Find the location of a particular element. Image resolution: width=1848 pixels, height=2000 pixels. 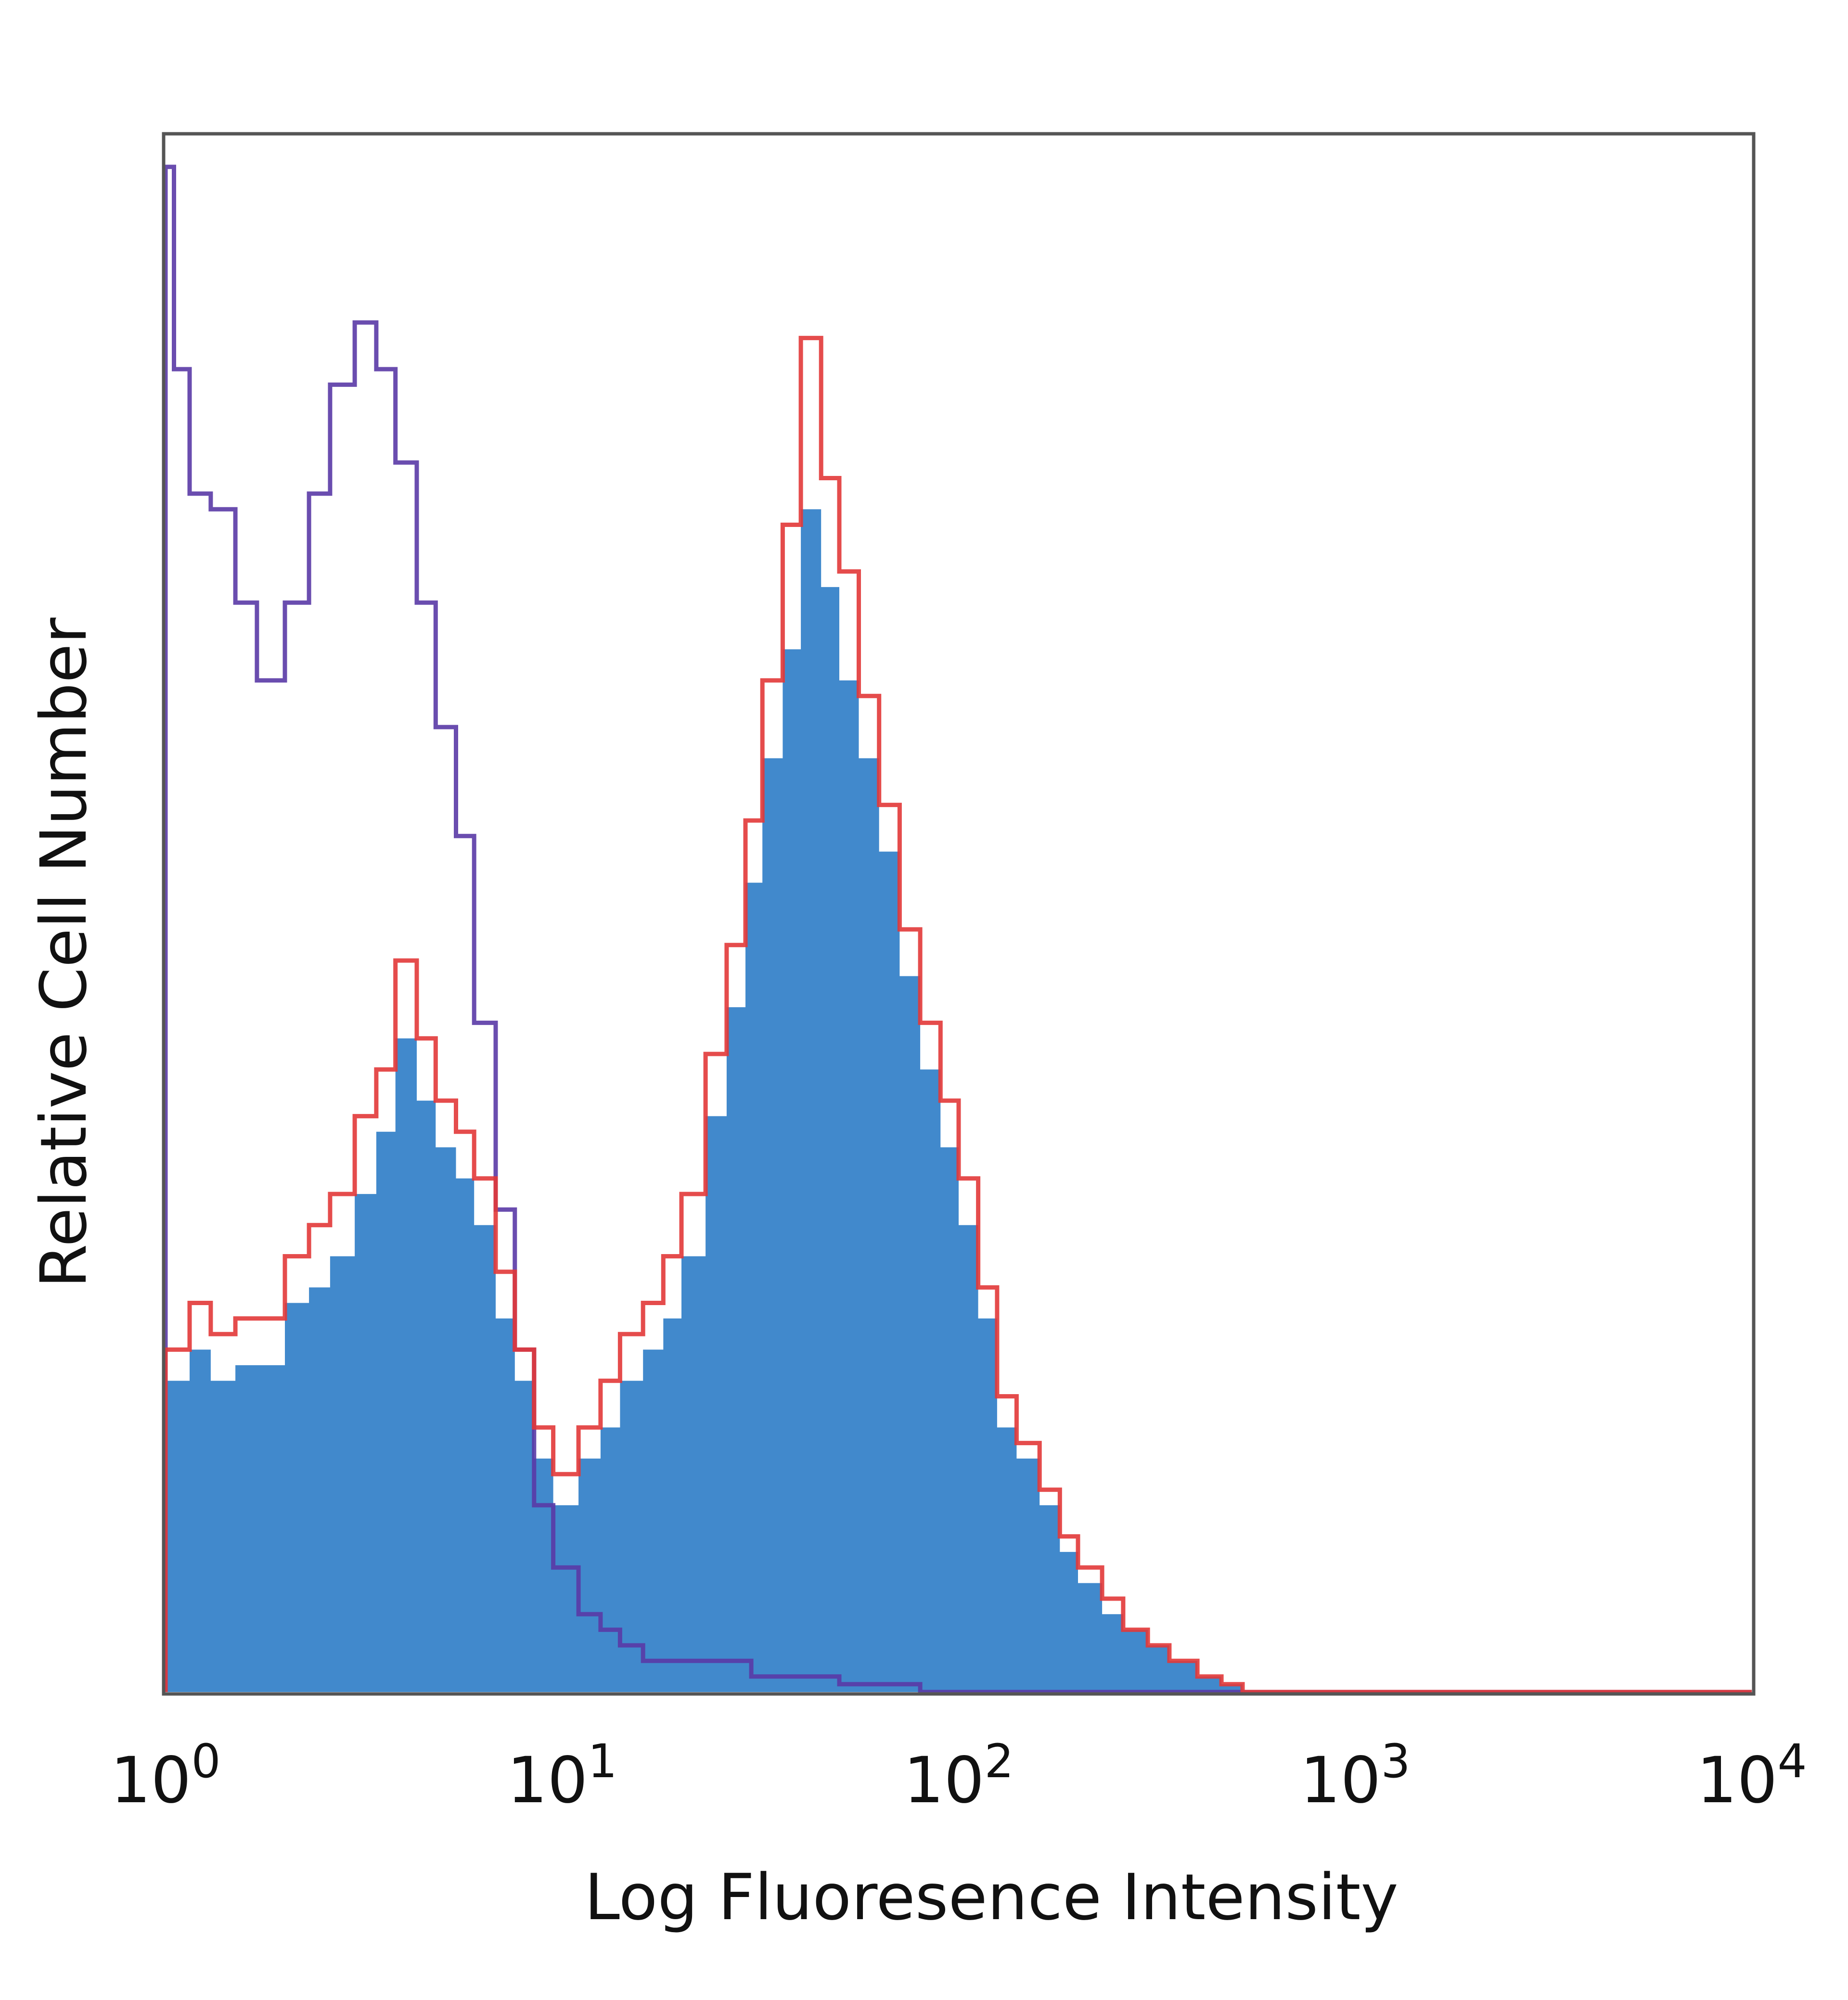

x-tick-label-0: 100 is located at coordinates (165, 1776).